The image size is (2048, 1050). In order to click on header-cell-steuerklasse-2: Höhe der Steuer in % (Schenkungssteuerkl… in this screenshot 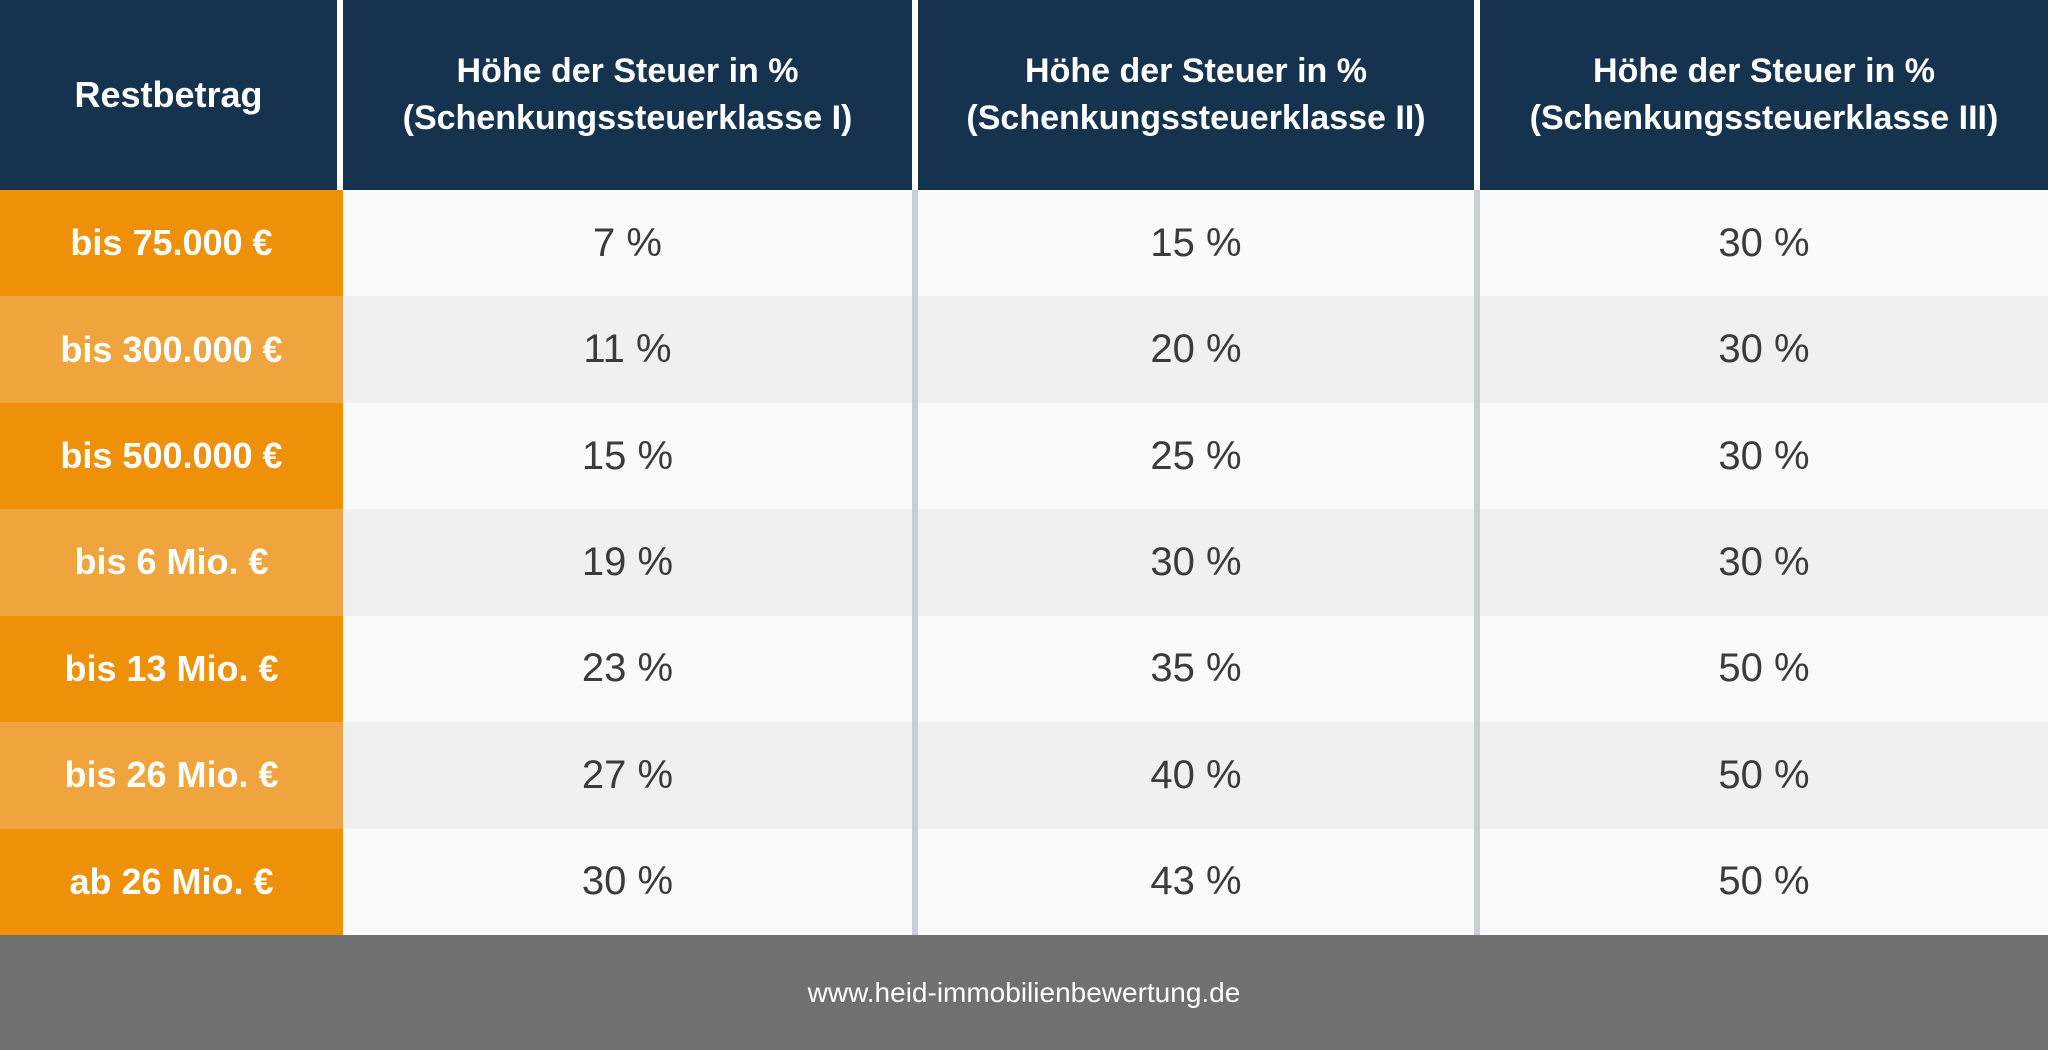, I will do `click(1196, 95)`.